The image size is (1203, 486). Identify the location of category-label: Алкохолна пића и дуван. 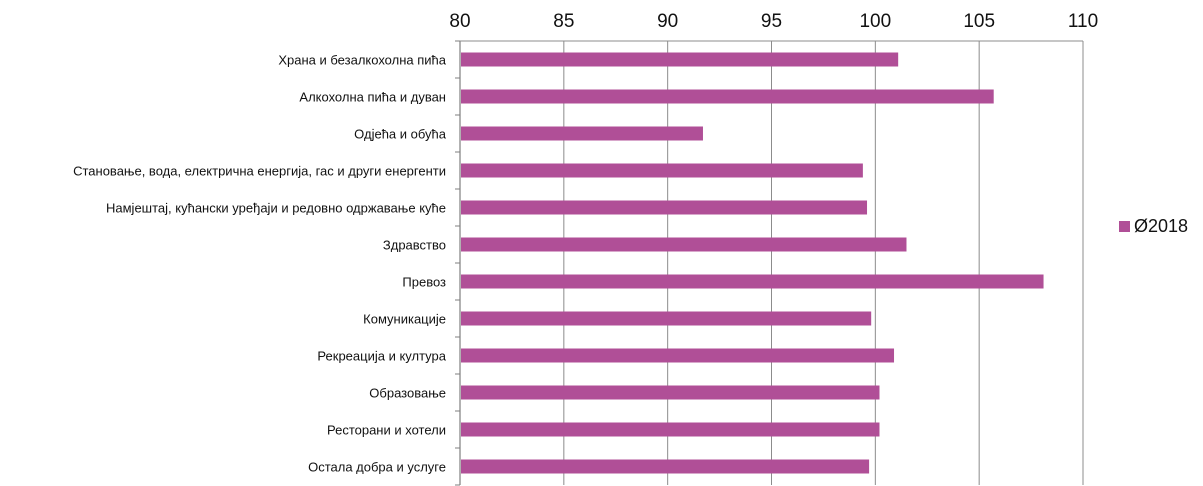
(372, 97).